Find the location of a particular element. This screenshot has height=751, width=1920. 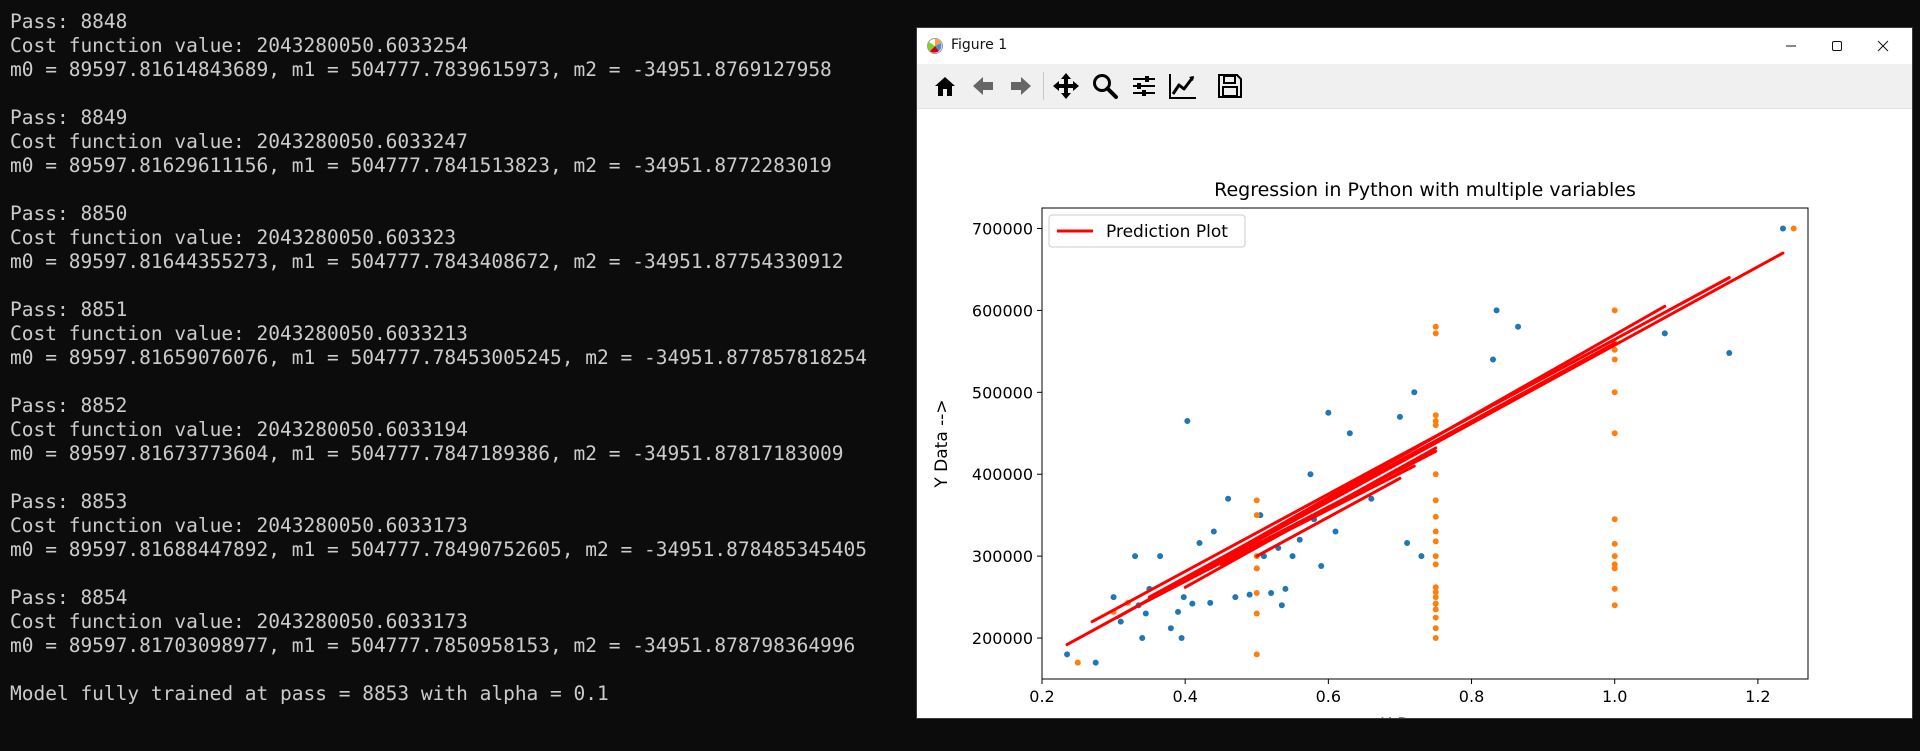

edit-axis-button is located at coordinates (1183, 86).